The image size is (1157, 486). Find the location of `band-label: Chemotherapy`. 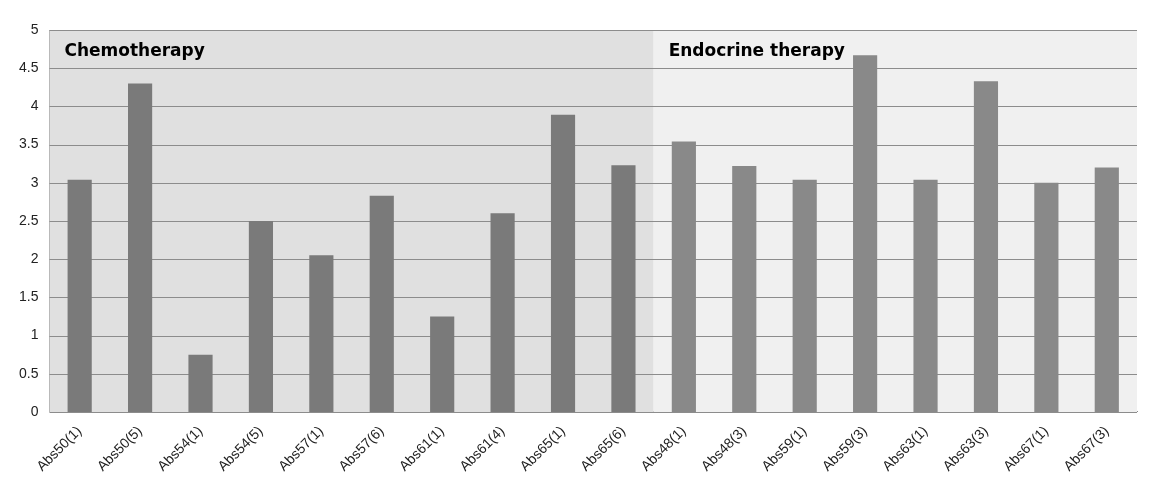

band-label: Chemotherapy is located at coordinates (134, 49).